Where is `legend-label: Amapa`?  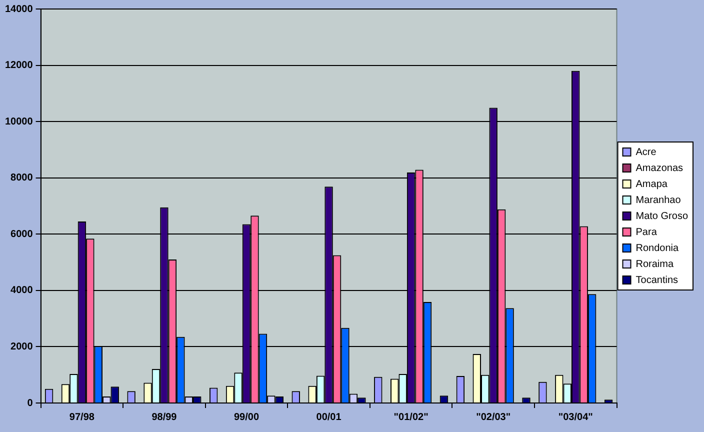
legend-label: Amapa is located at coordinates (652, 184).